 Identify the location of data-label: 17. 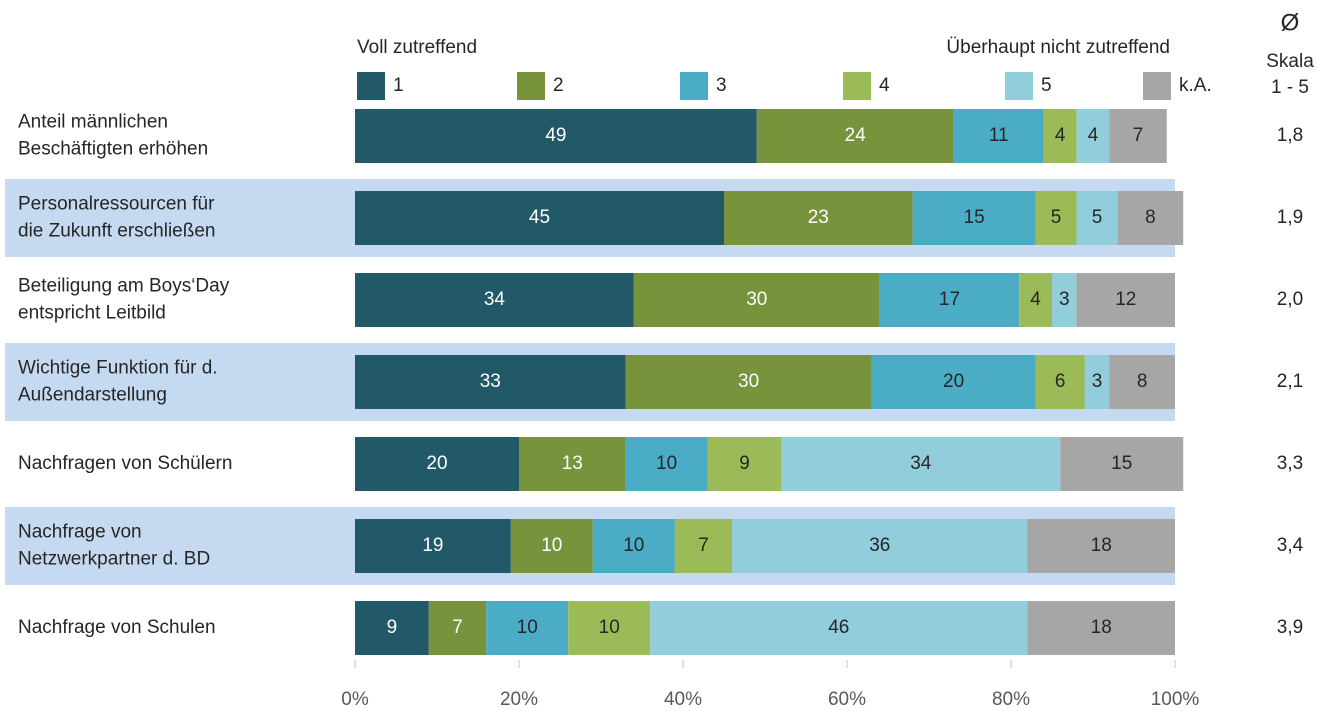
(949, 299).